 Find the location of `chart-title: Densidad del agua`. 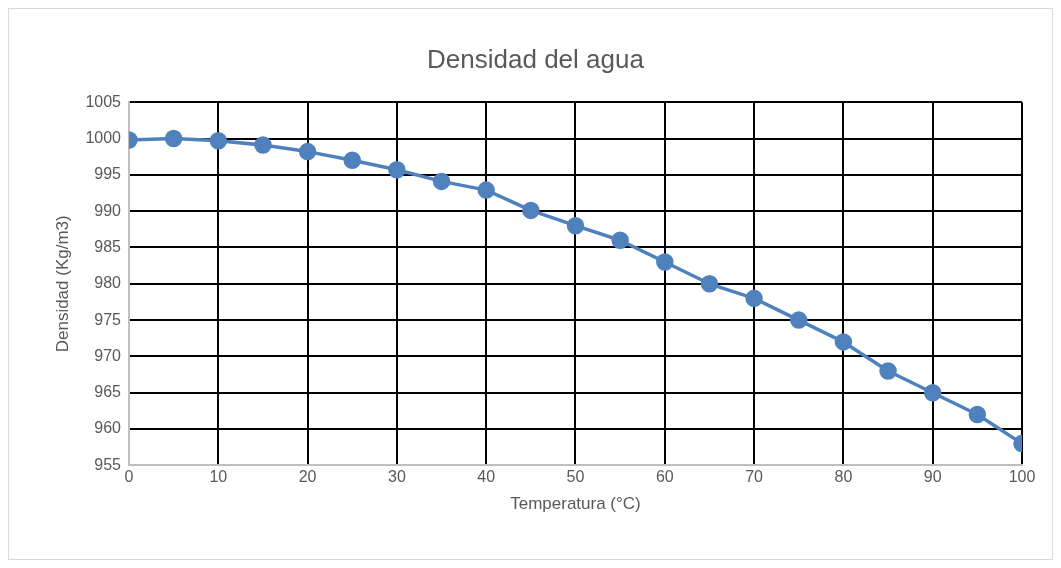

chart-title: Densidad del agua is located at coordinates (536, 58).